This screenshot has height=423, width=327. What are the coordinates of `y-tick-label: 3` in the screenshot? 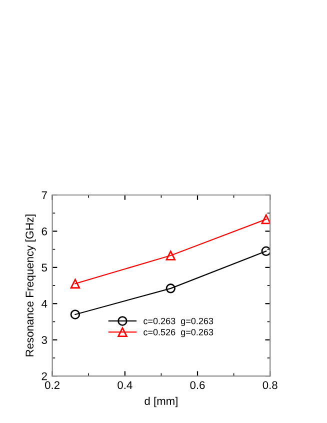 It's located at (44, 340).